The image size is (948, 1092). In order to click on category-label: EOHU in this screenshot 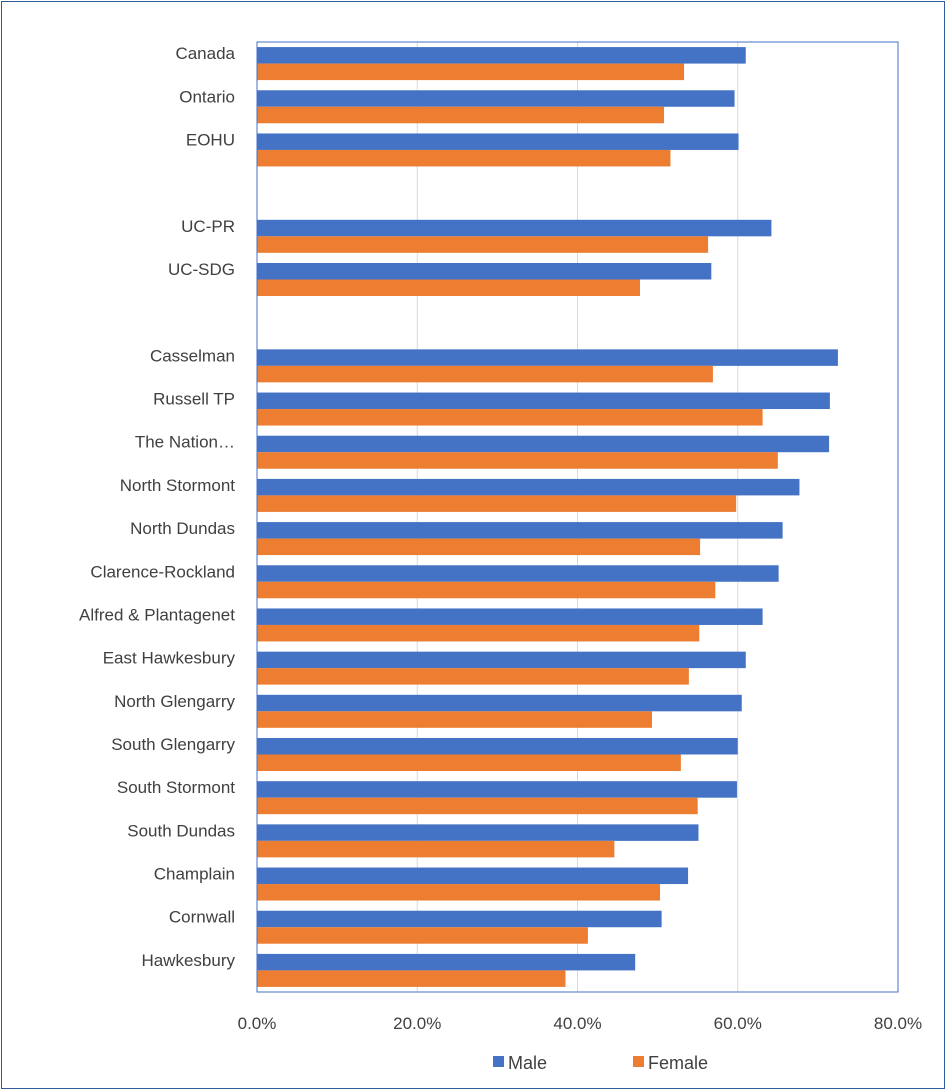, I will do `click(210, 139)`.